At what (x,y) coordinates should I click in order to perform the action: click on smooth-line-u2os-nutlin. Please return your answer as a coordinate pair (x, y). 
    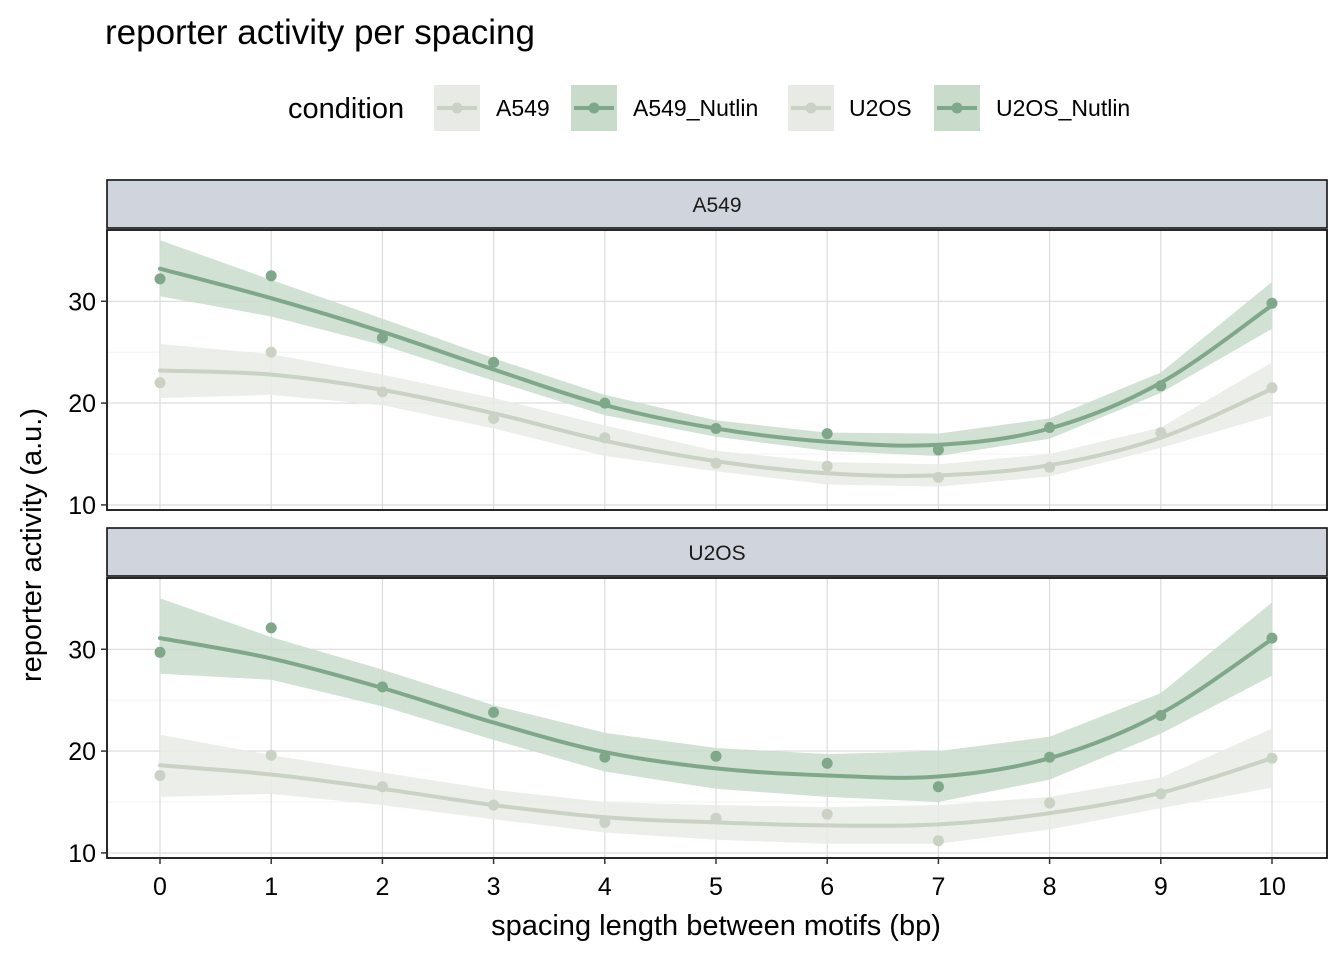
    Looking at the image, I should click on (716, 708).